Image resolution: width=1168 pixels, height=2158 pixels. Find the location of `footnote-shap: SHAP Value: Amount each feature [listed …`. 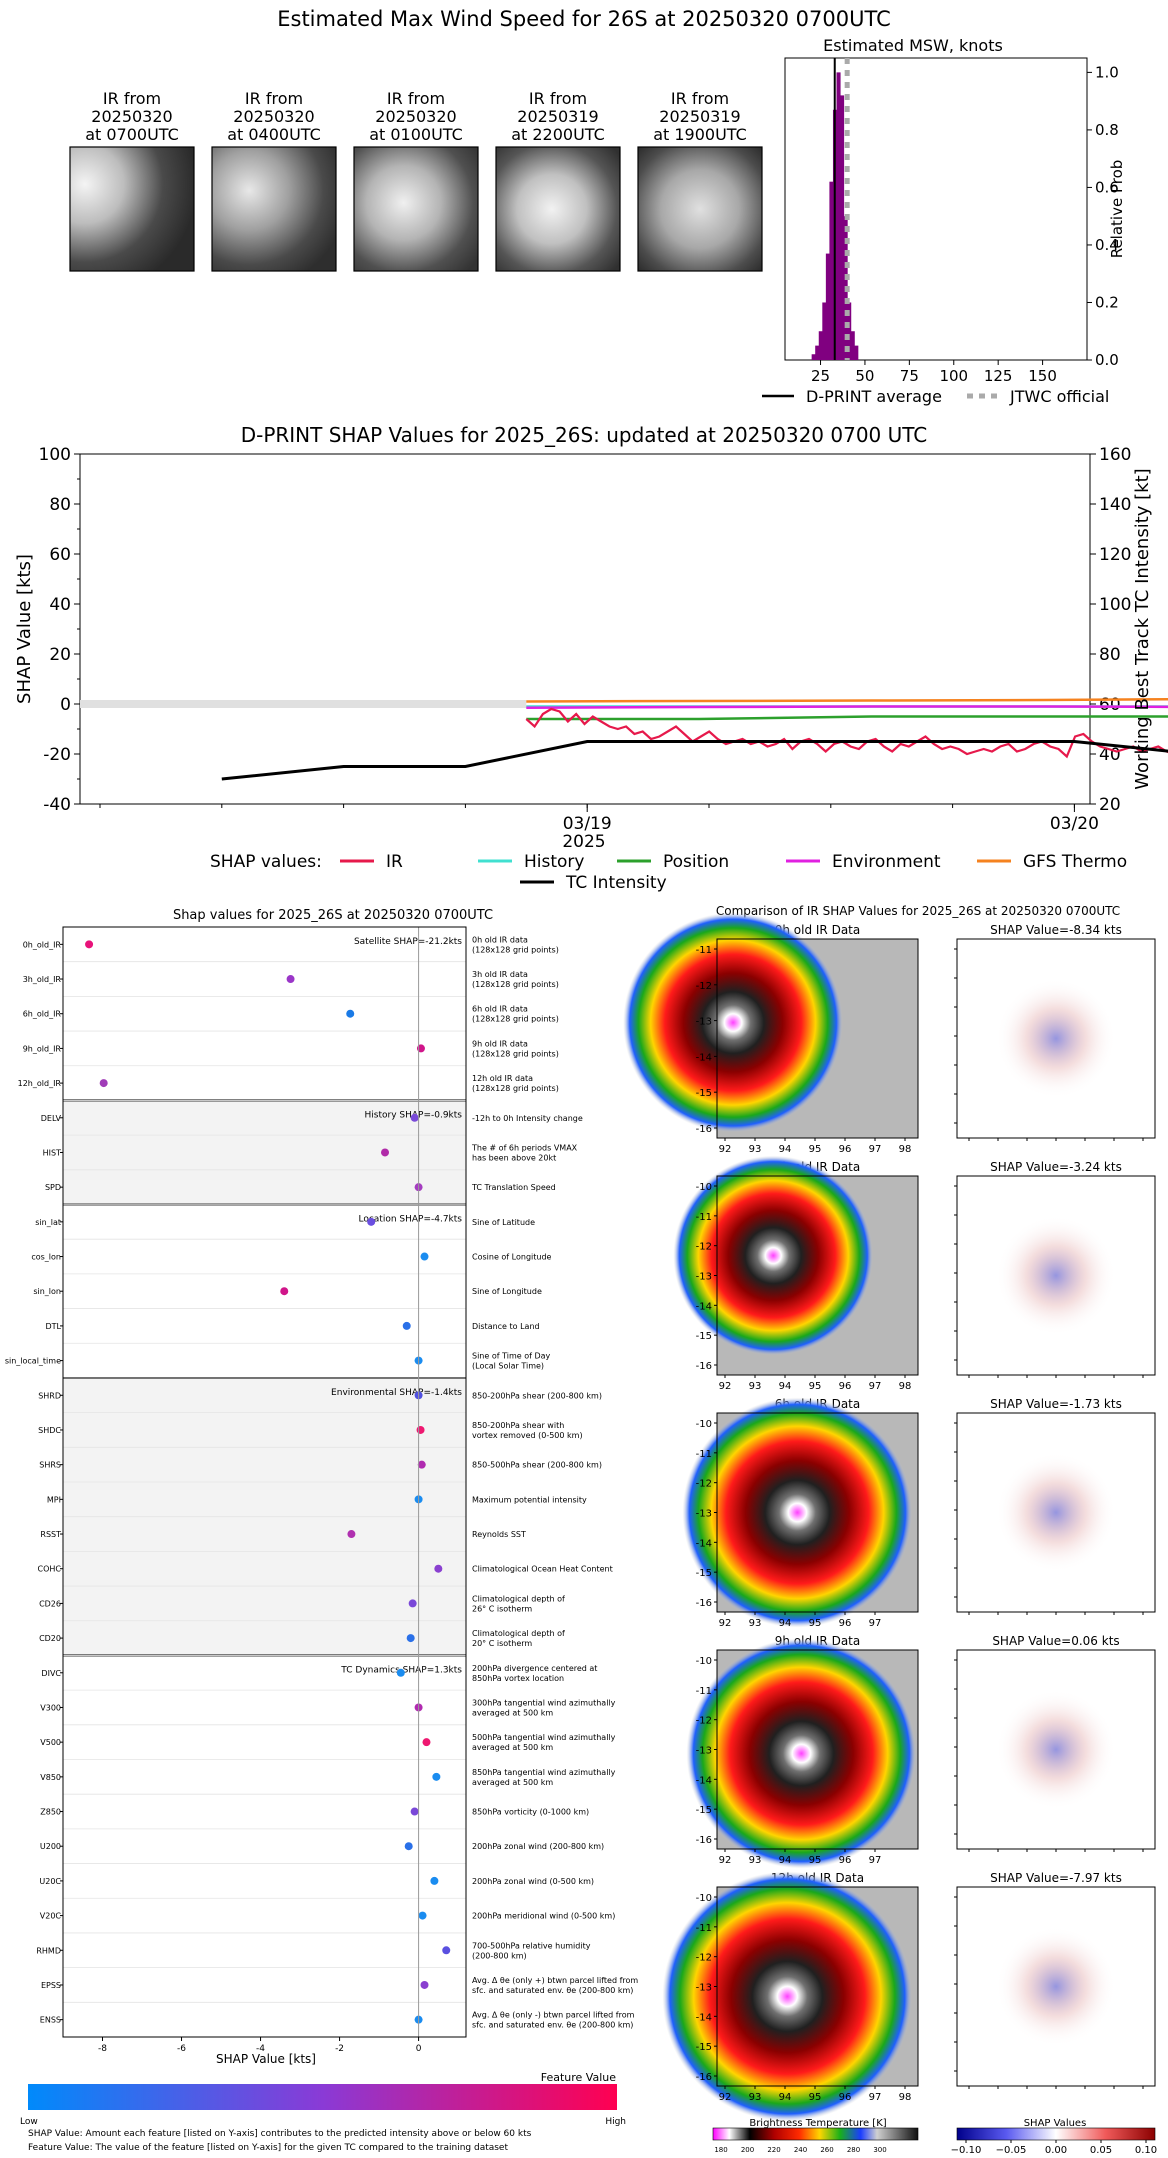

footnote-shap: SHAP Value: Amount each feature [listed … is located at coordinates (280, 2134).